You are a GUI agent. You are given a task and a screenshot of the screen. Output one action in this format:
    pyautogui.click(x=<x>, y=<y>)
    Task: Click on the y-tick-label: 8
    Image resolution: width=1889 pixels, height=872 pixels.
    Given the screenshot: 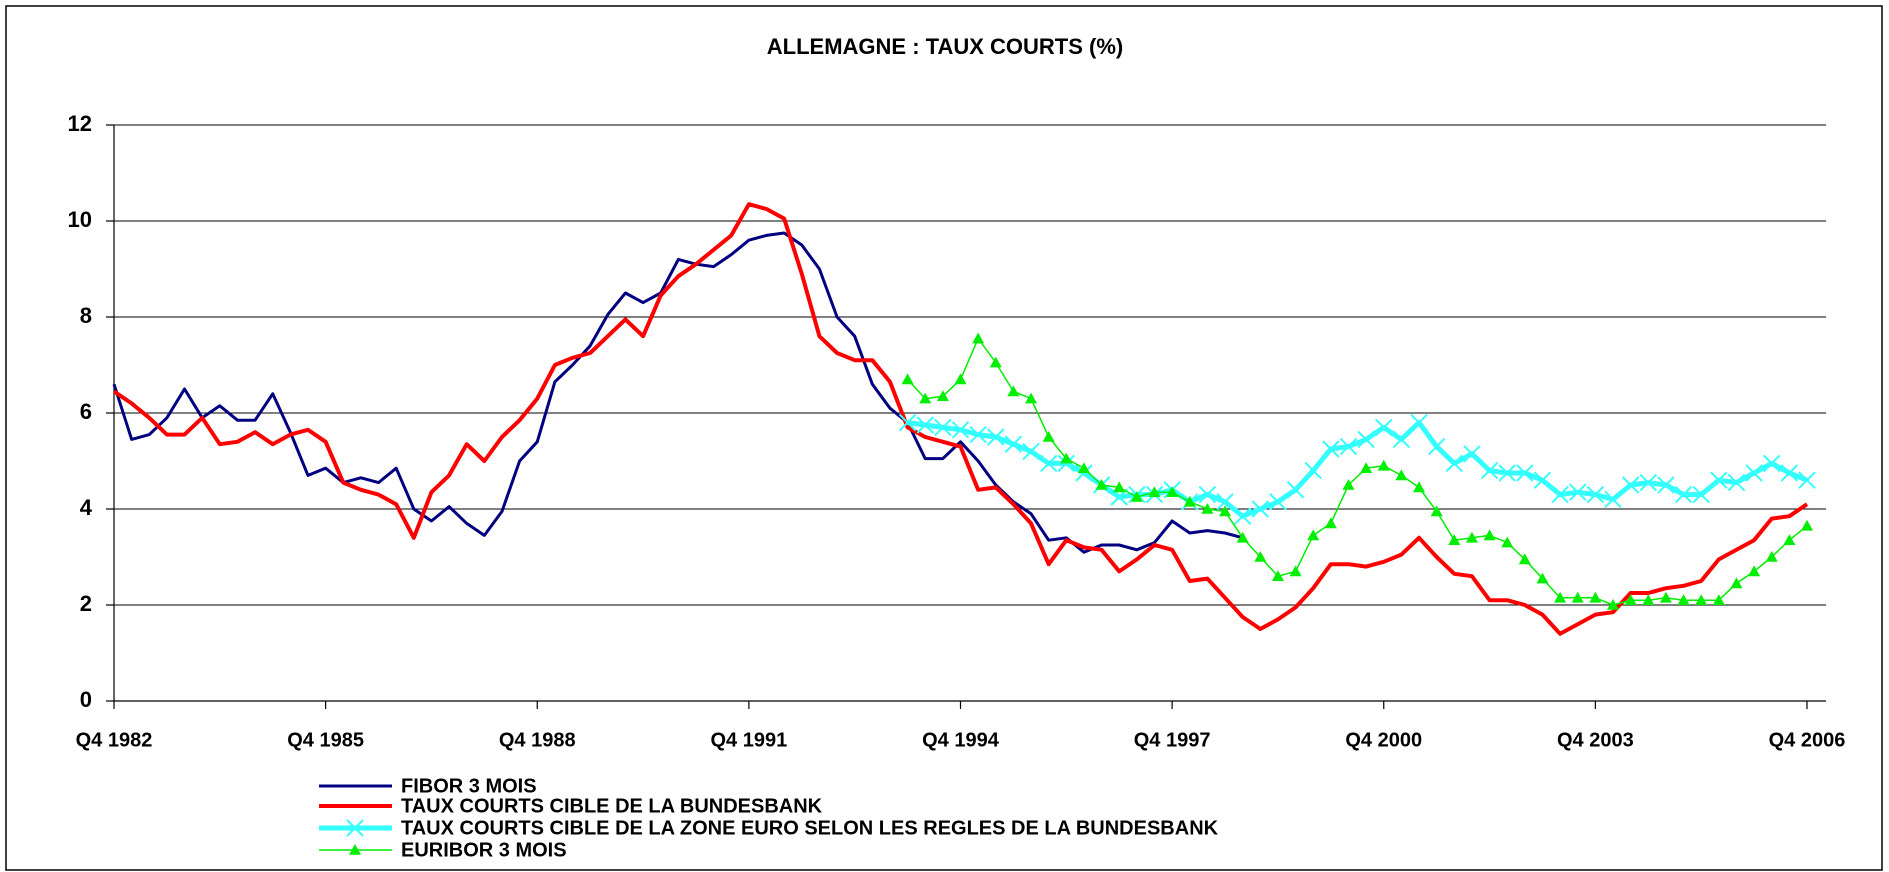 What is the action you would take?
    pyautogui.click(x=86, y=315)
    